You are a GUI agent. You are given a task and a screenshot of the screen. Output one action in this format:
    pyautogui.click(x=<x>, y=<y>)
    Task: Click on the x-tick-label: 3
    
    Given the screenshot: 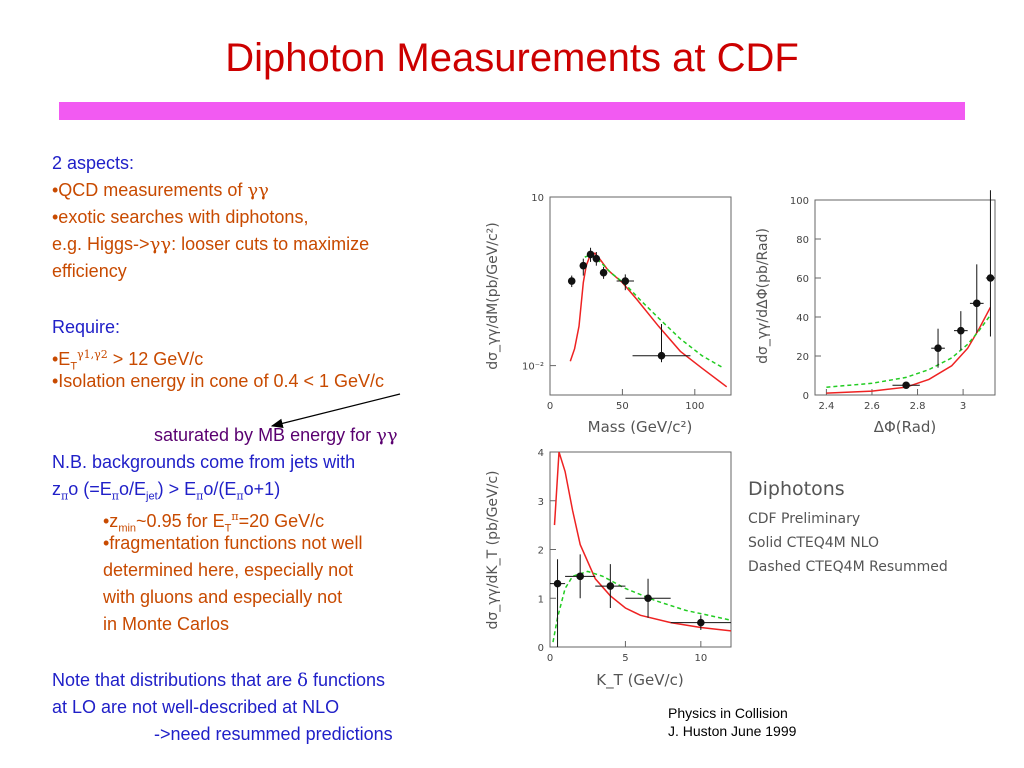 What is the action you would take?
    pyautogui.click(x=963, y=406)
    